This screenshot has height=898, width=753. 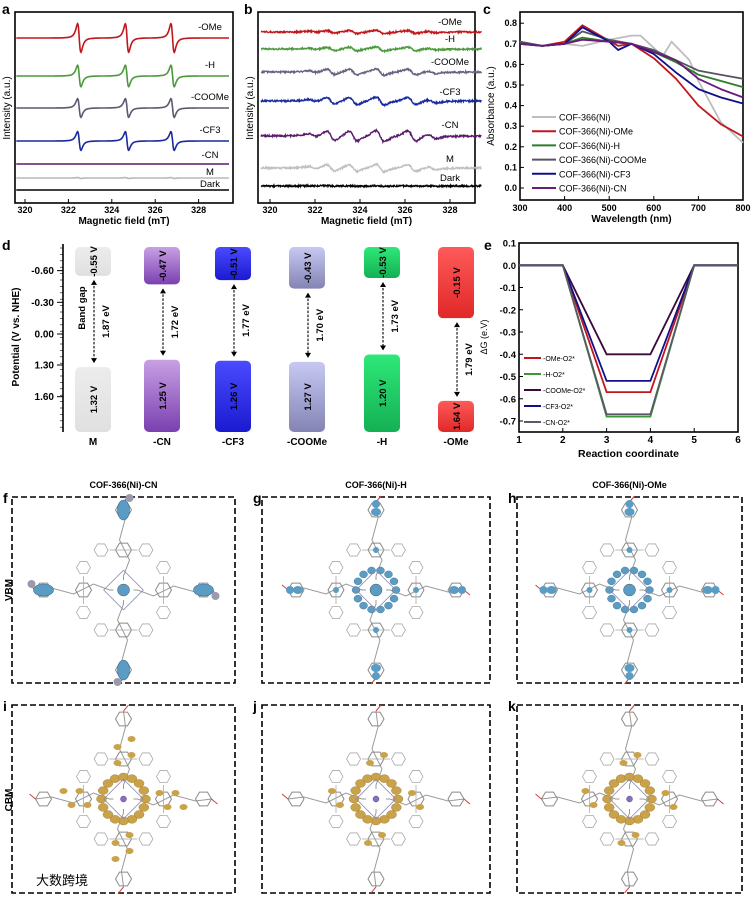 I want to click on x-tick-label: 600, so click(x=653, y=208).